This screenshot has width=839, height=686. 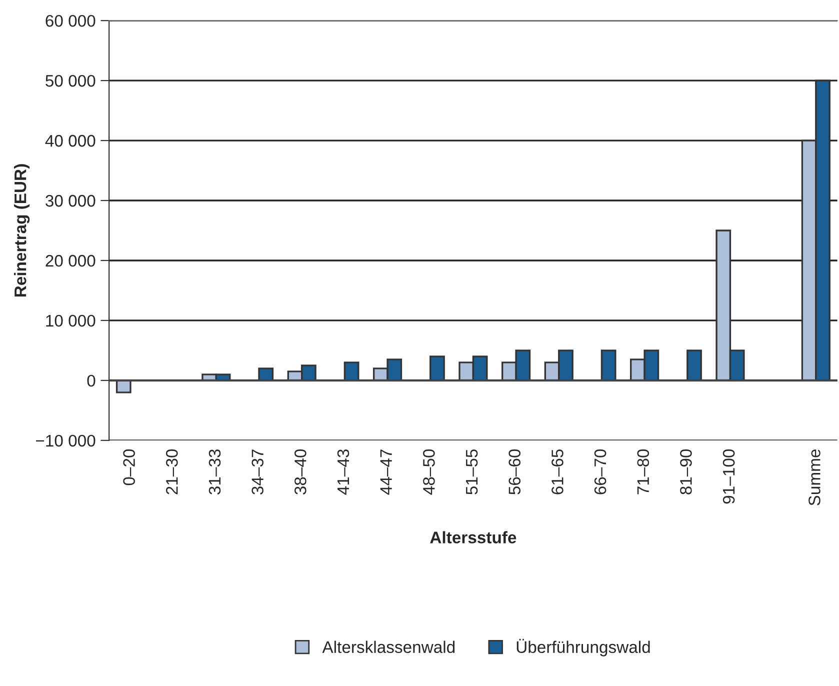 I want to click on y-tick-label: 20 000, so click(x=71, y=260).